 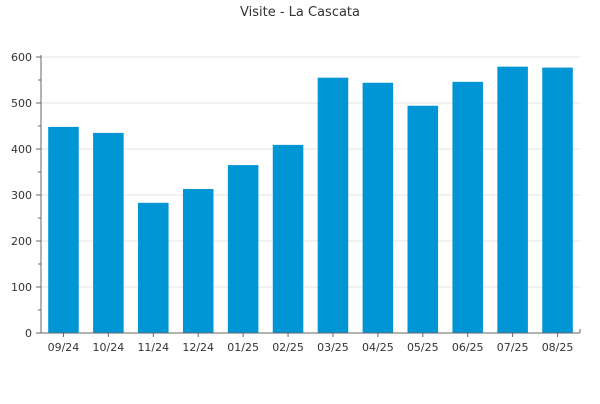 What do you see at coordinates (468, 347) in the screenshot?
I see `x-tick-label: 06/25` at bounding box center [468, 347].